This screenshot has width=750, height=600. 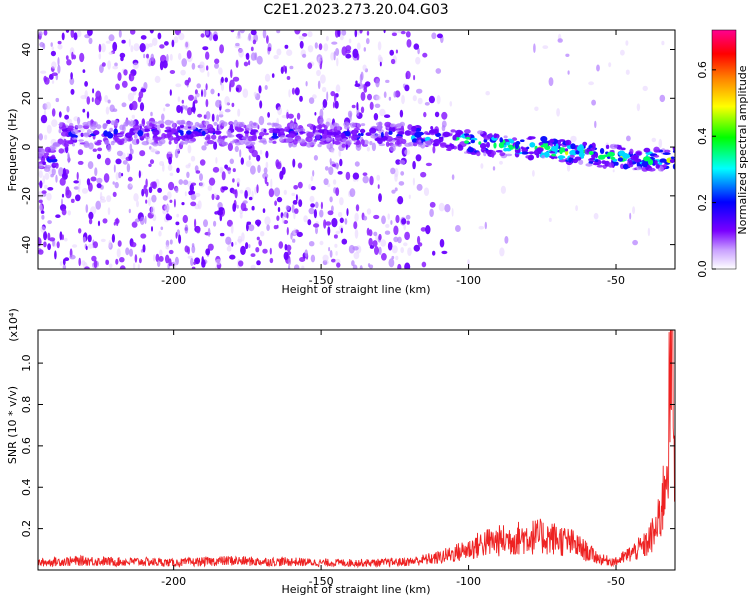 I want to click on y-tick-label: 0.2, so click(x=26, y=529).